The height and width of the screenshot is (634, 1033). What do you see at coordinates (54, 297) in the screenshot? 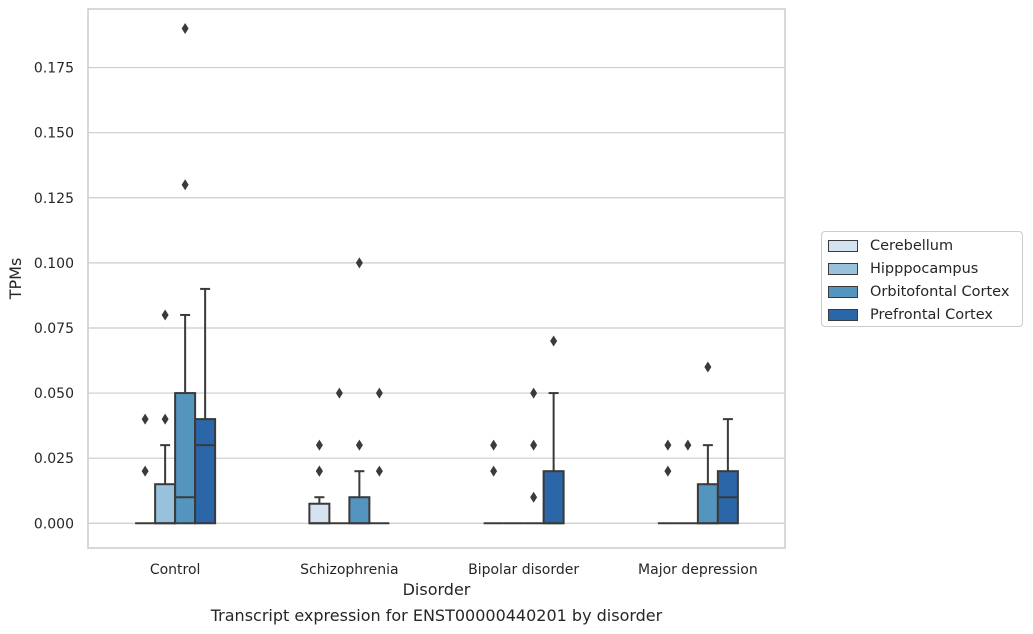
I see `y-tick-labels: 0.000 0.025 0.050 0.075 0.100 0.125 0.150 0.175` at bounding box center [54, 297].